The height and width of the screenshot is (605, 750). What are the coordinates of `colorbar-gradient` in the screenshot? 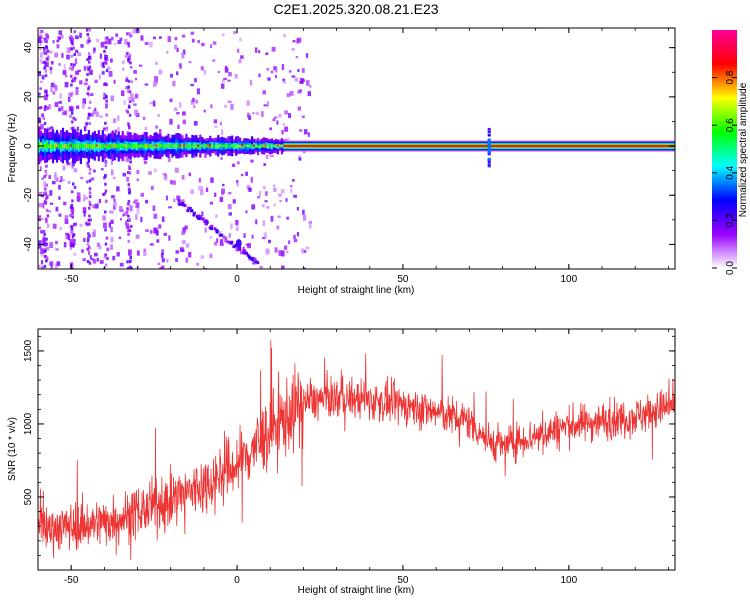 It's located at (724, 149).